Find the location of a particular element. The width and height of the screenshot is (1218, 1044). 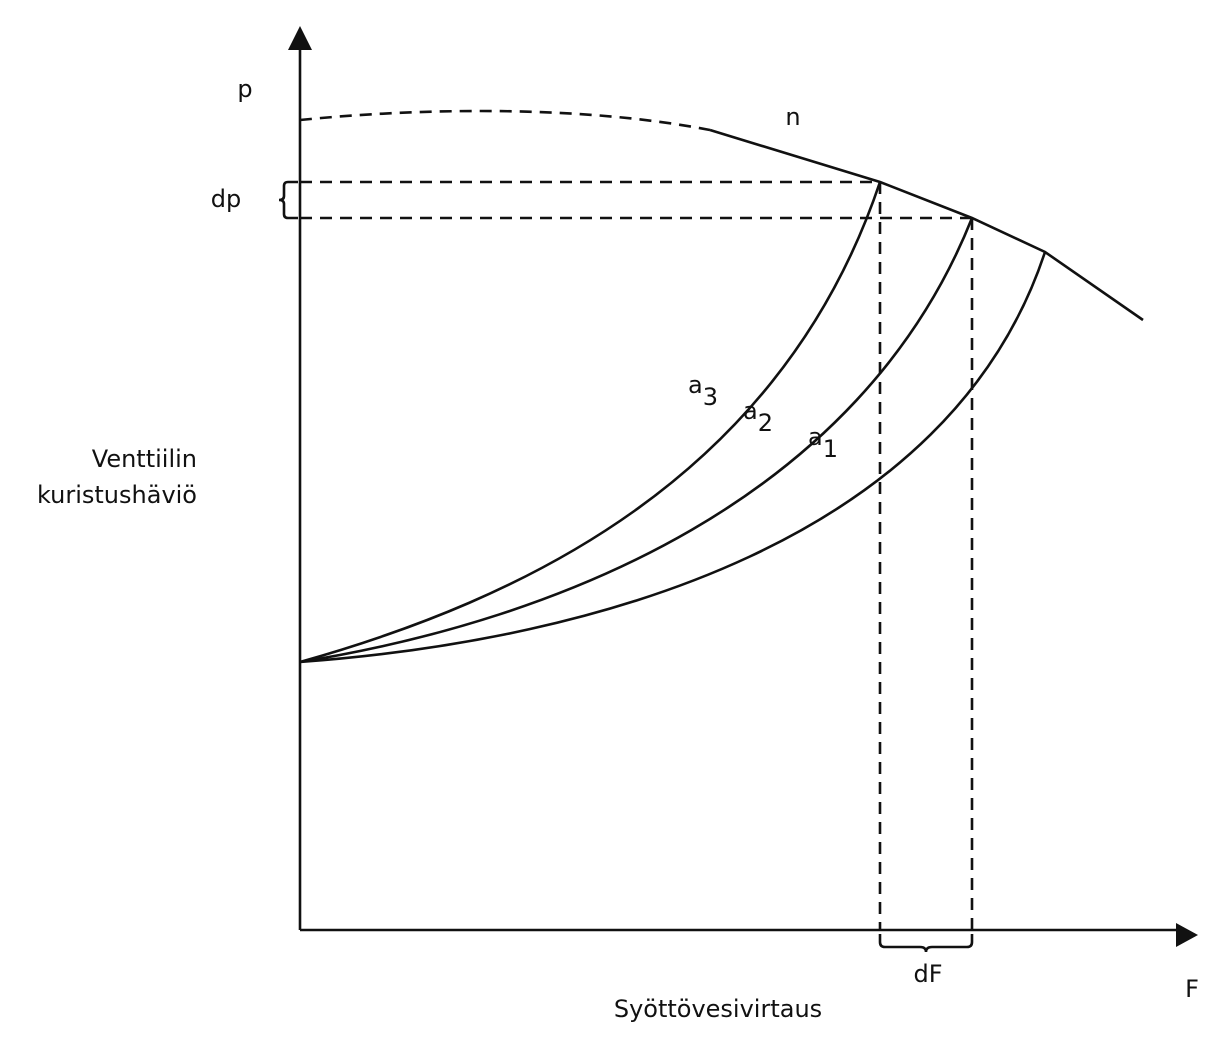

x-title: Syöttövesivirtaus is located at coordinates (718, 1009).